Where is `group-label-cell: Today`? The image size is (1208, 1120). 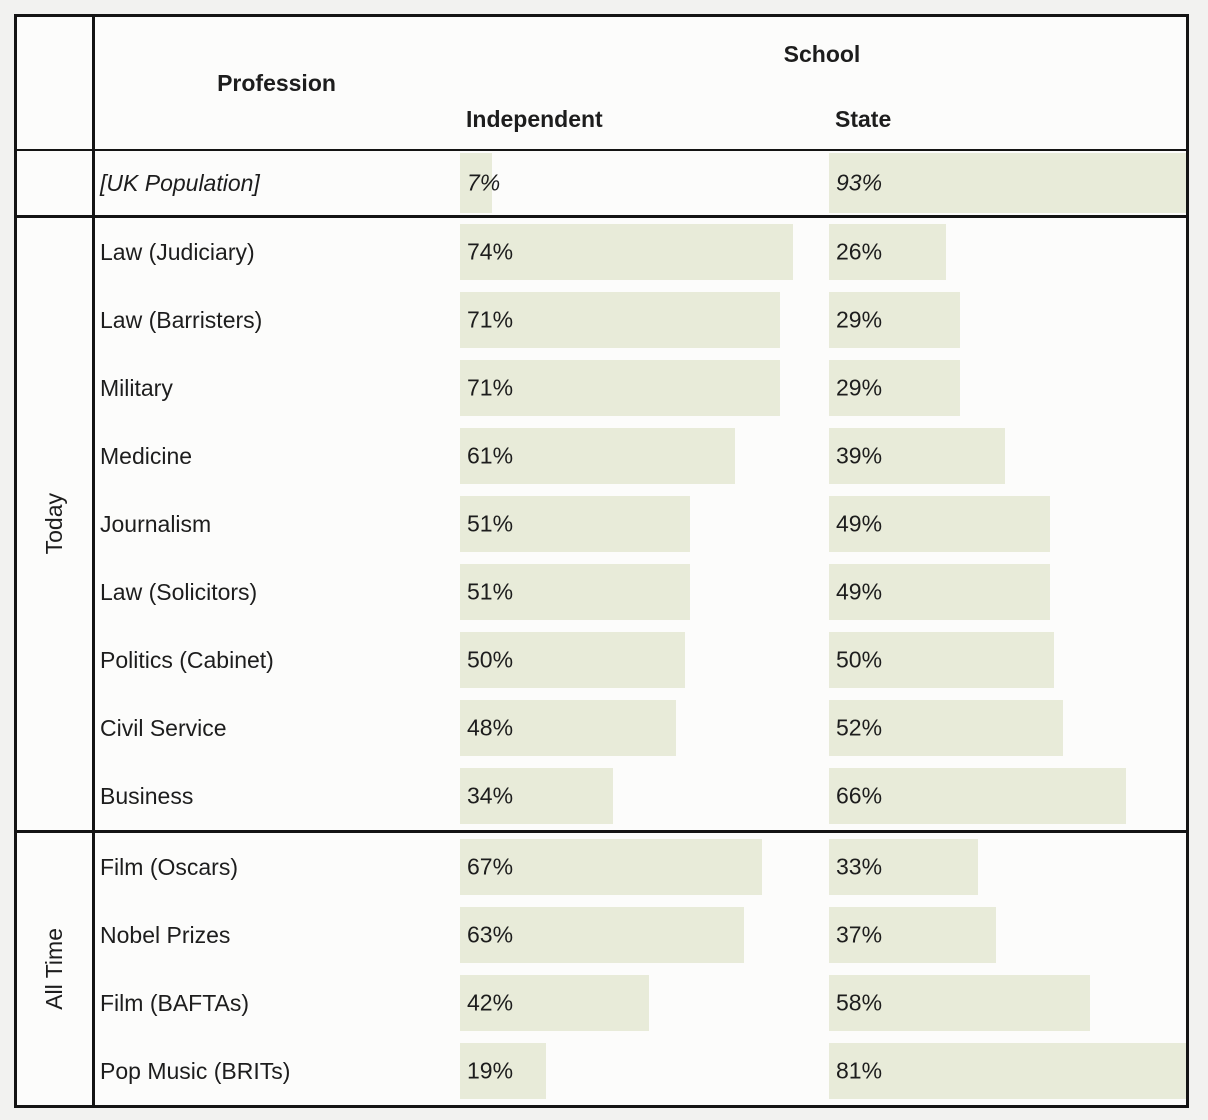 group-label-cell: Today is located at coordinates (56, 524).